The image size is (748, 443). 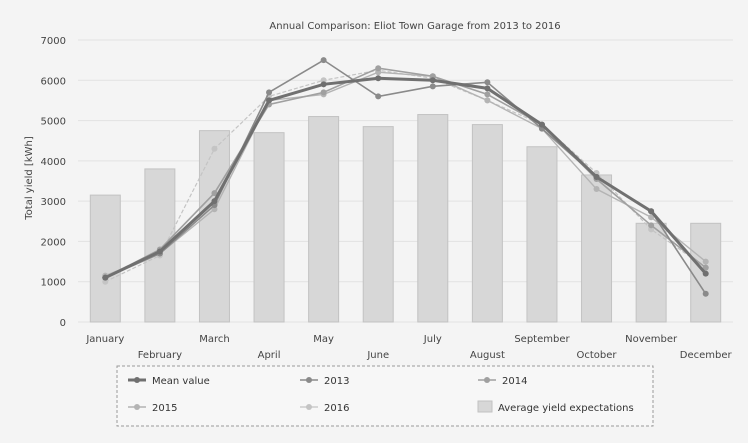 I want to click on point-2015-december, so click(x=705, y=261).